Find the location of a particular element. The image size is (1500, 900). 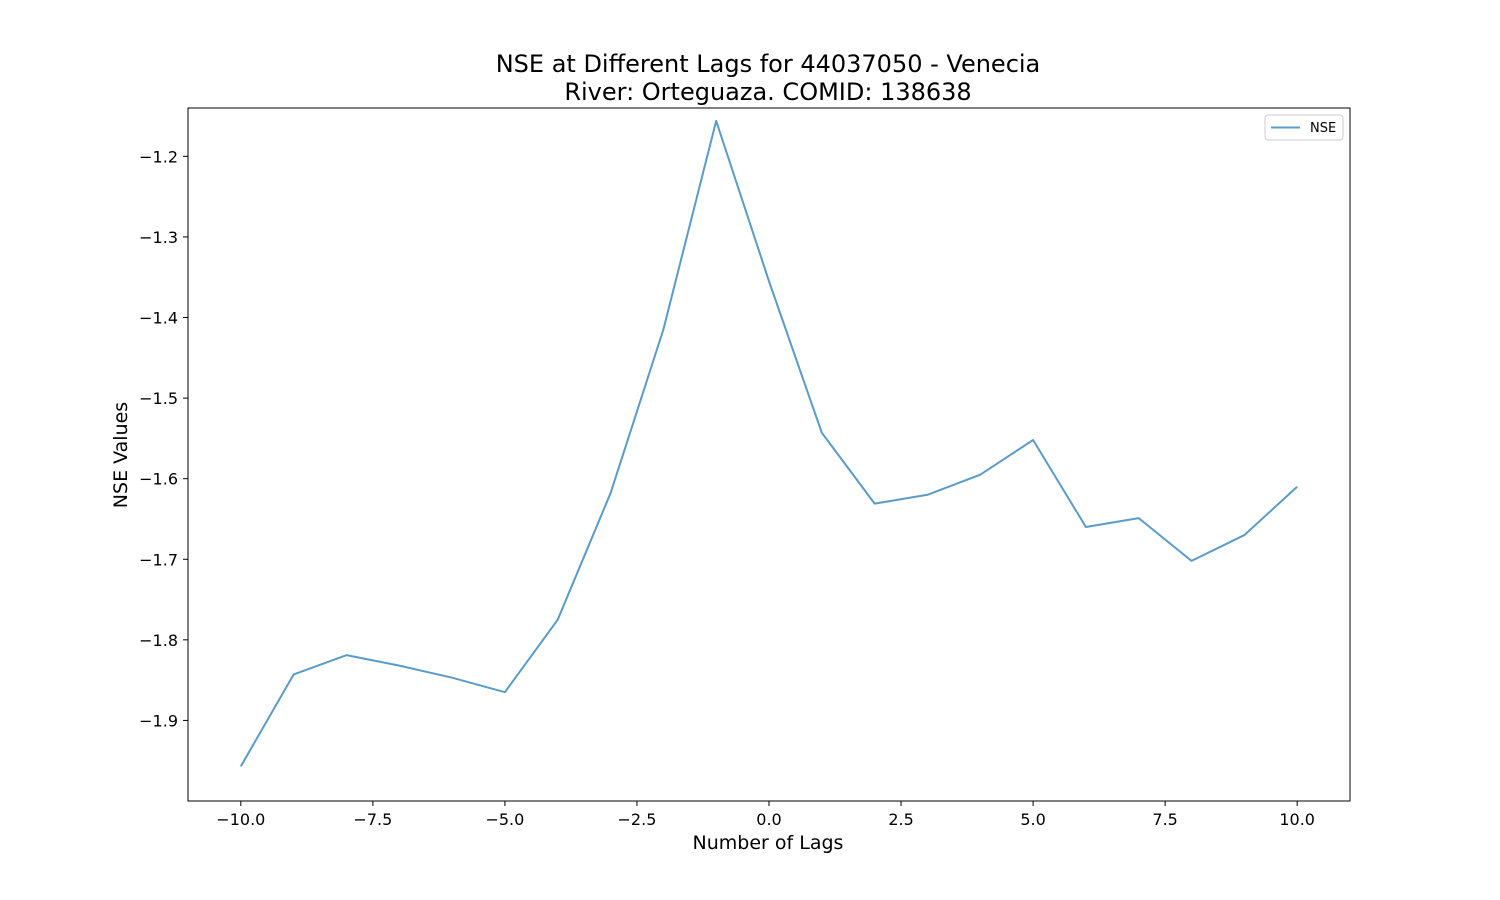

y-tick-label: −1.9 is located at coordinates (158, 720).